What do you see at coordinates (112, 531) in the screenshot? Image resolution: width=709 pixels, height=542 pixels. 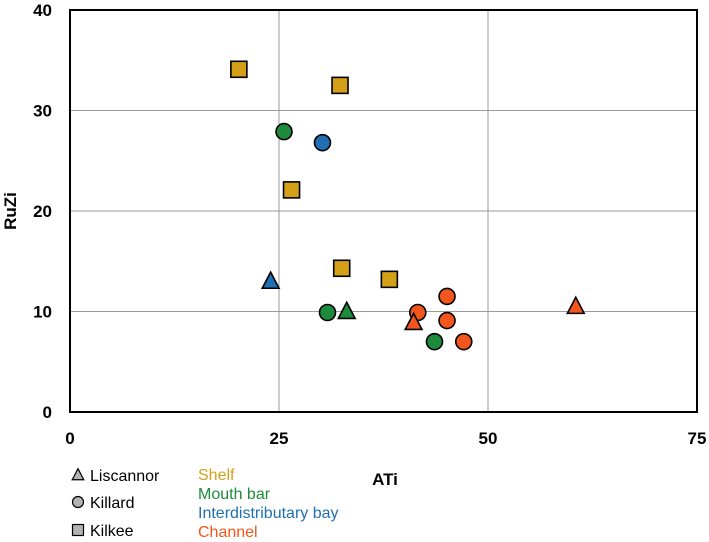 I see `legend-label-kilkee: Kilkee` at bounding box center [112, 531].